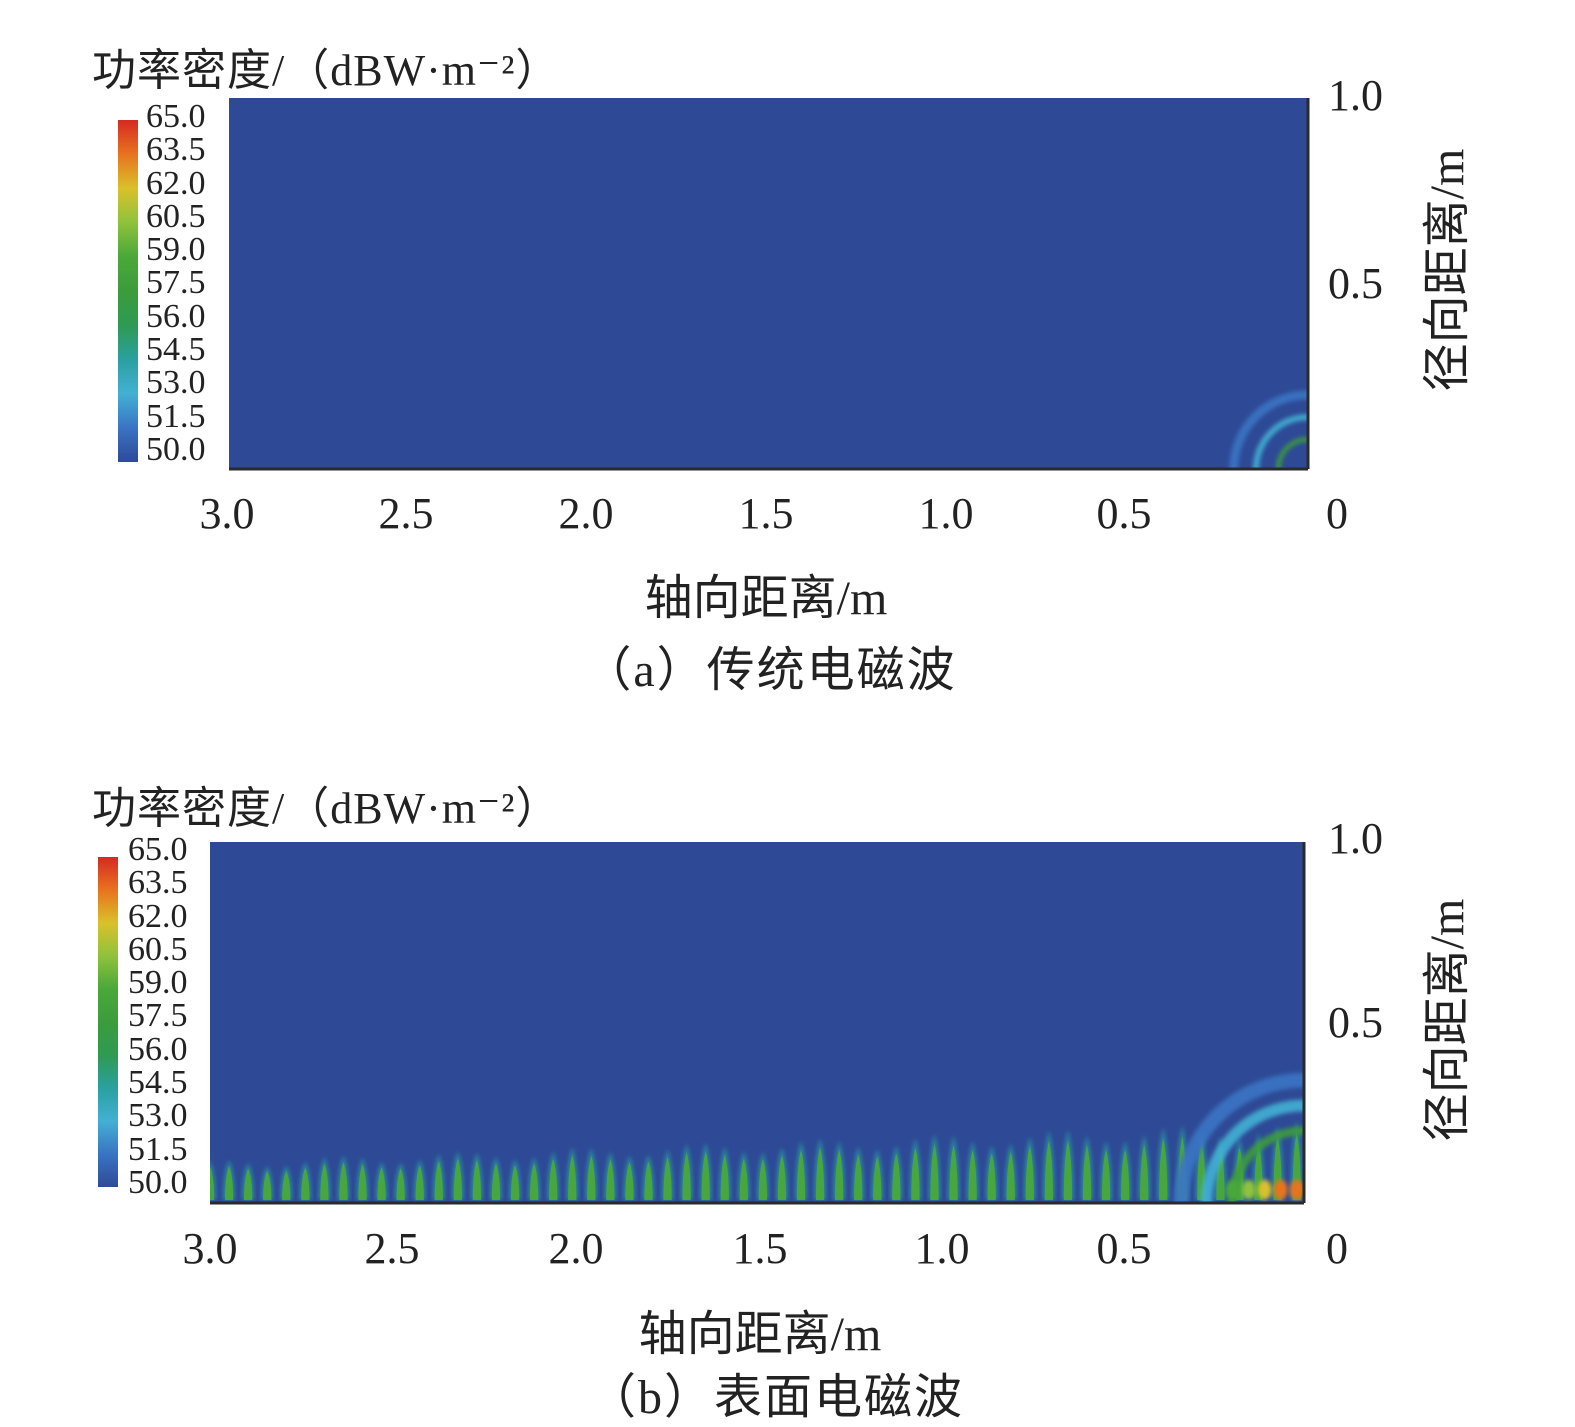 This screenshot has height=1427, width=1575. What do you see at coordinates (770, 670) in the screenshot?
I see `caption-a: （a）传统电磁波` at bounding box center [770, 670].